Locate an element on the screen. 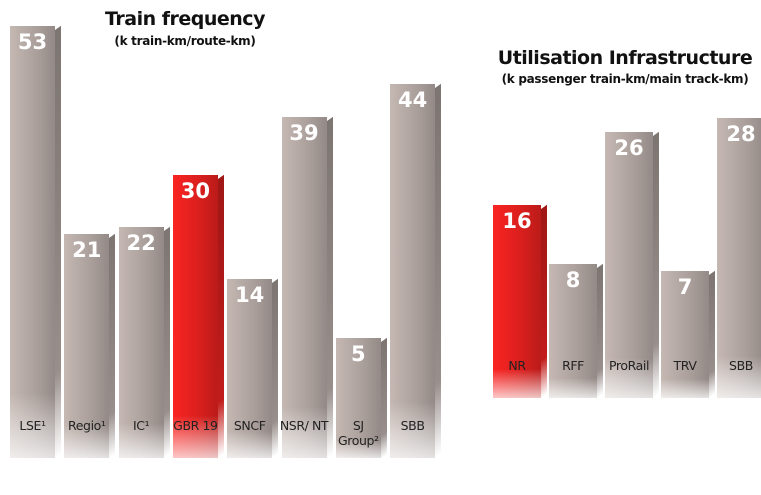 This screenshot has width=761, height=495. category-label: TRV is located at coordinates (685, 365).